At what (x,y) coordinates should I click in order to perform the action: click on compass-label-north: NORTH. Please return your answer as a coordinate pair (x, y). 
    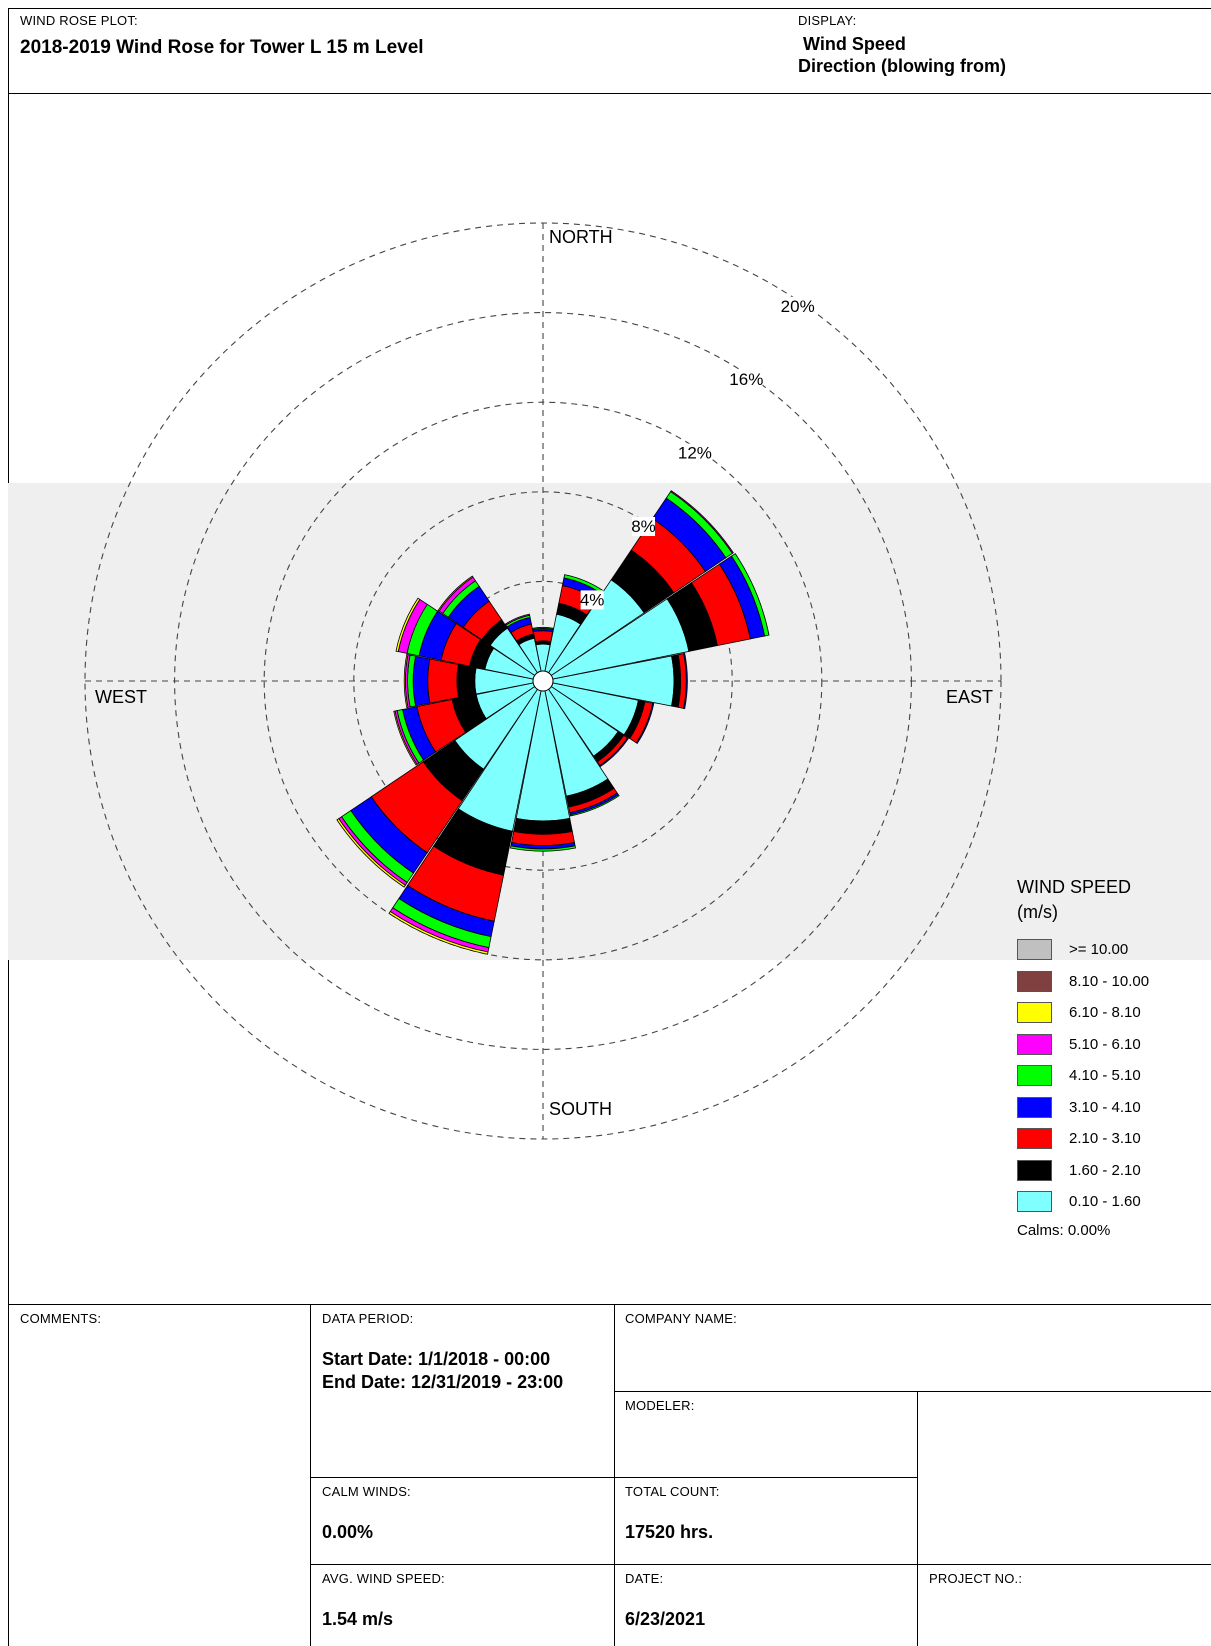
    Looking at the image, I should click on (581, 237).